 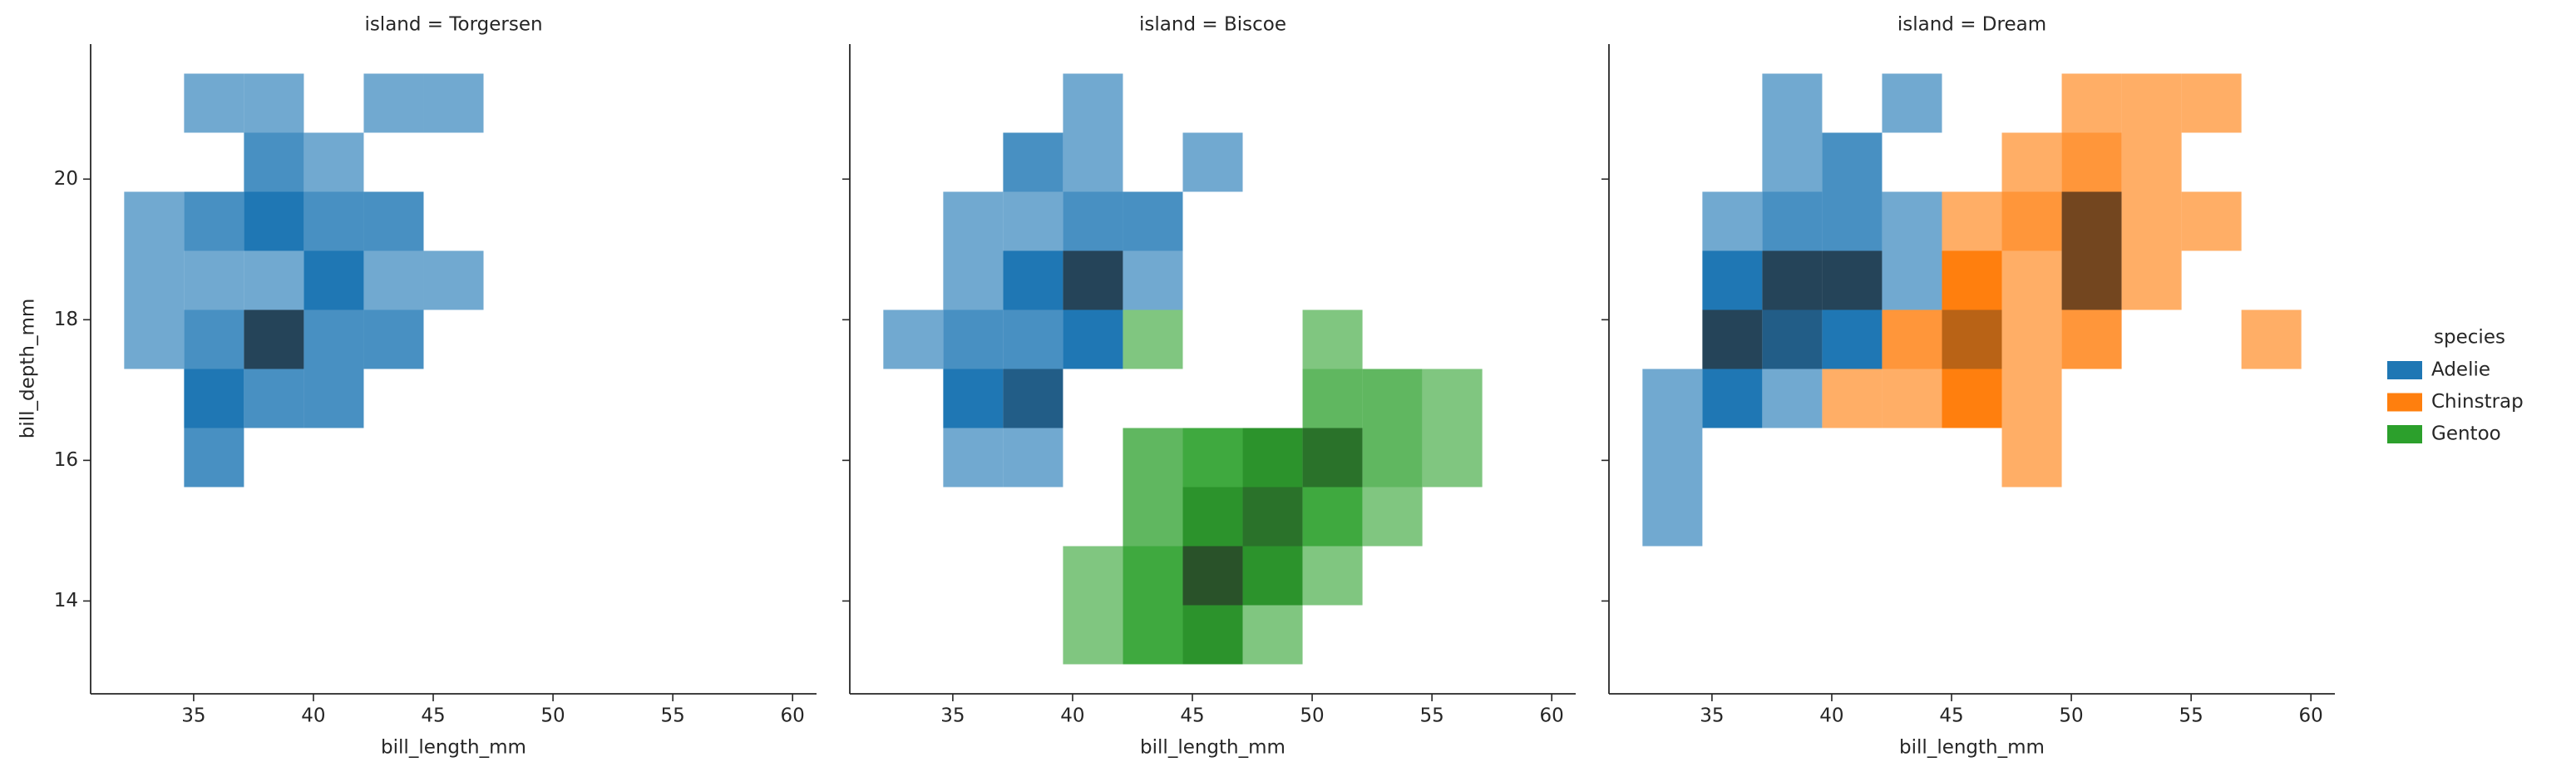 I want to click on x-tick-label: 40, so click(x=313, y=716).